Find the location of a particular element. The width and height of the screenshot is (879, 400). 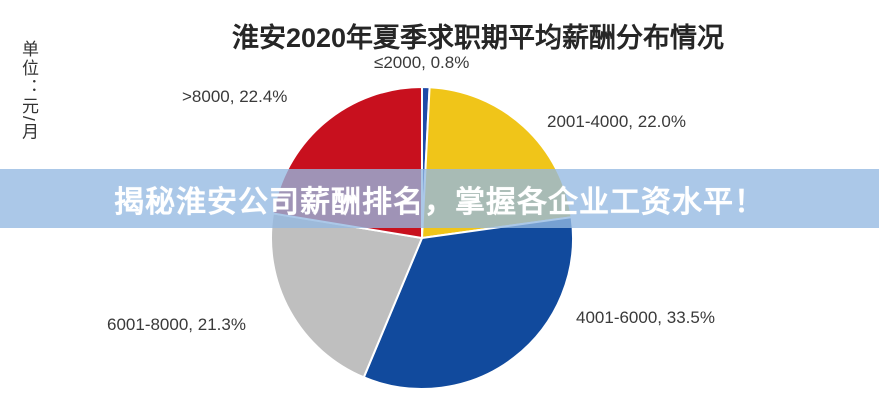

unit-label: 单位：元/月 is located at coordinates (28, 91).